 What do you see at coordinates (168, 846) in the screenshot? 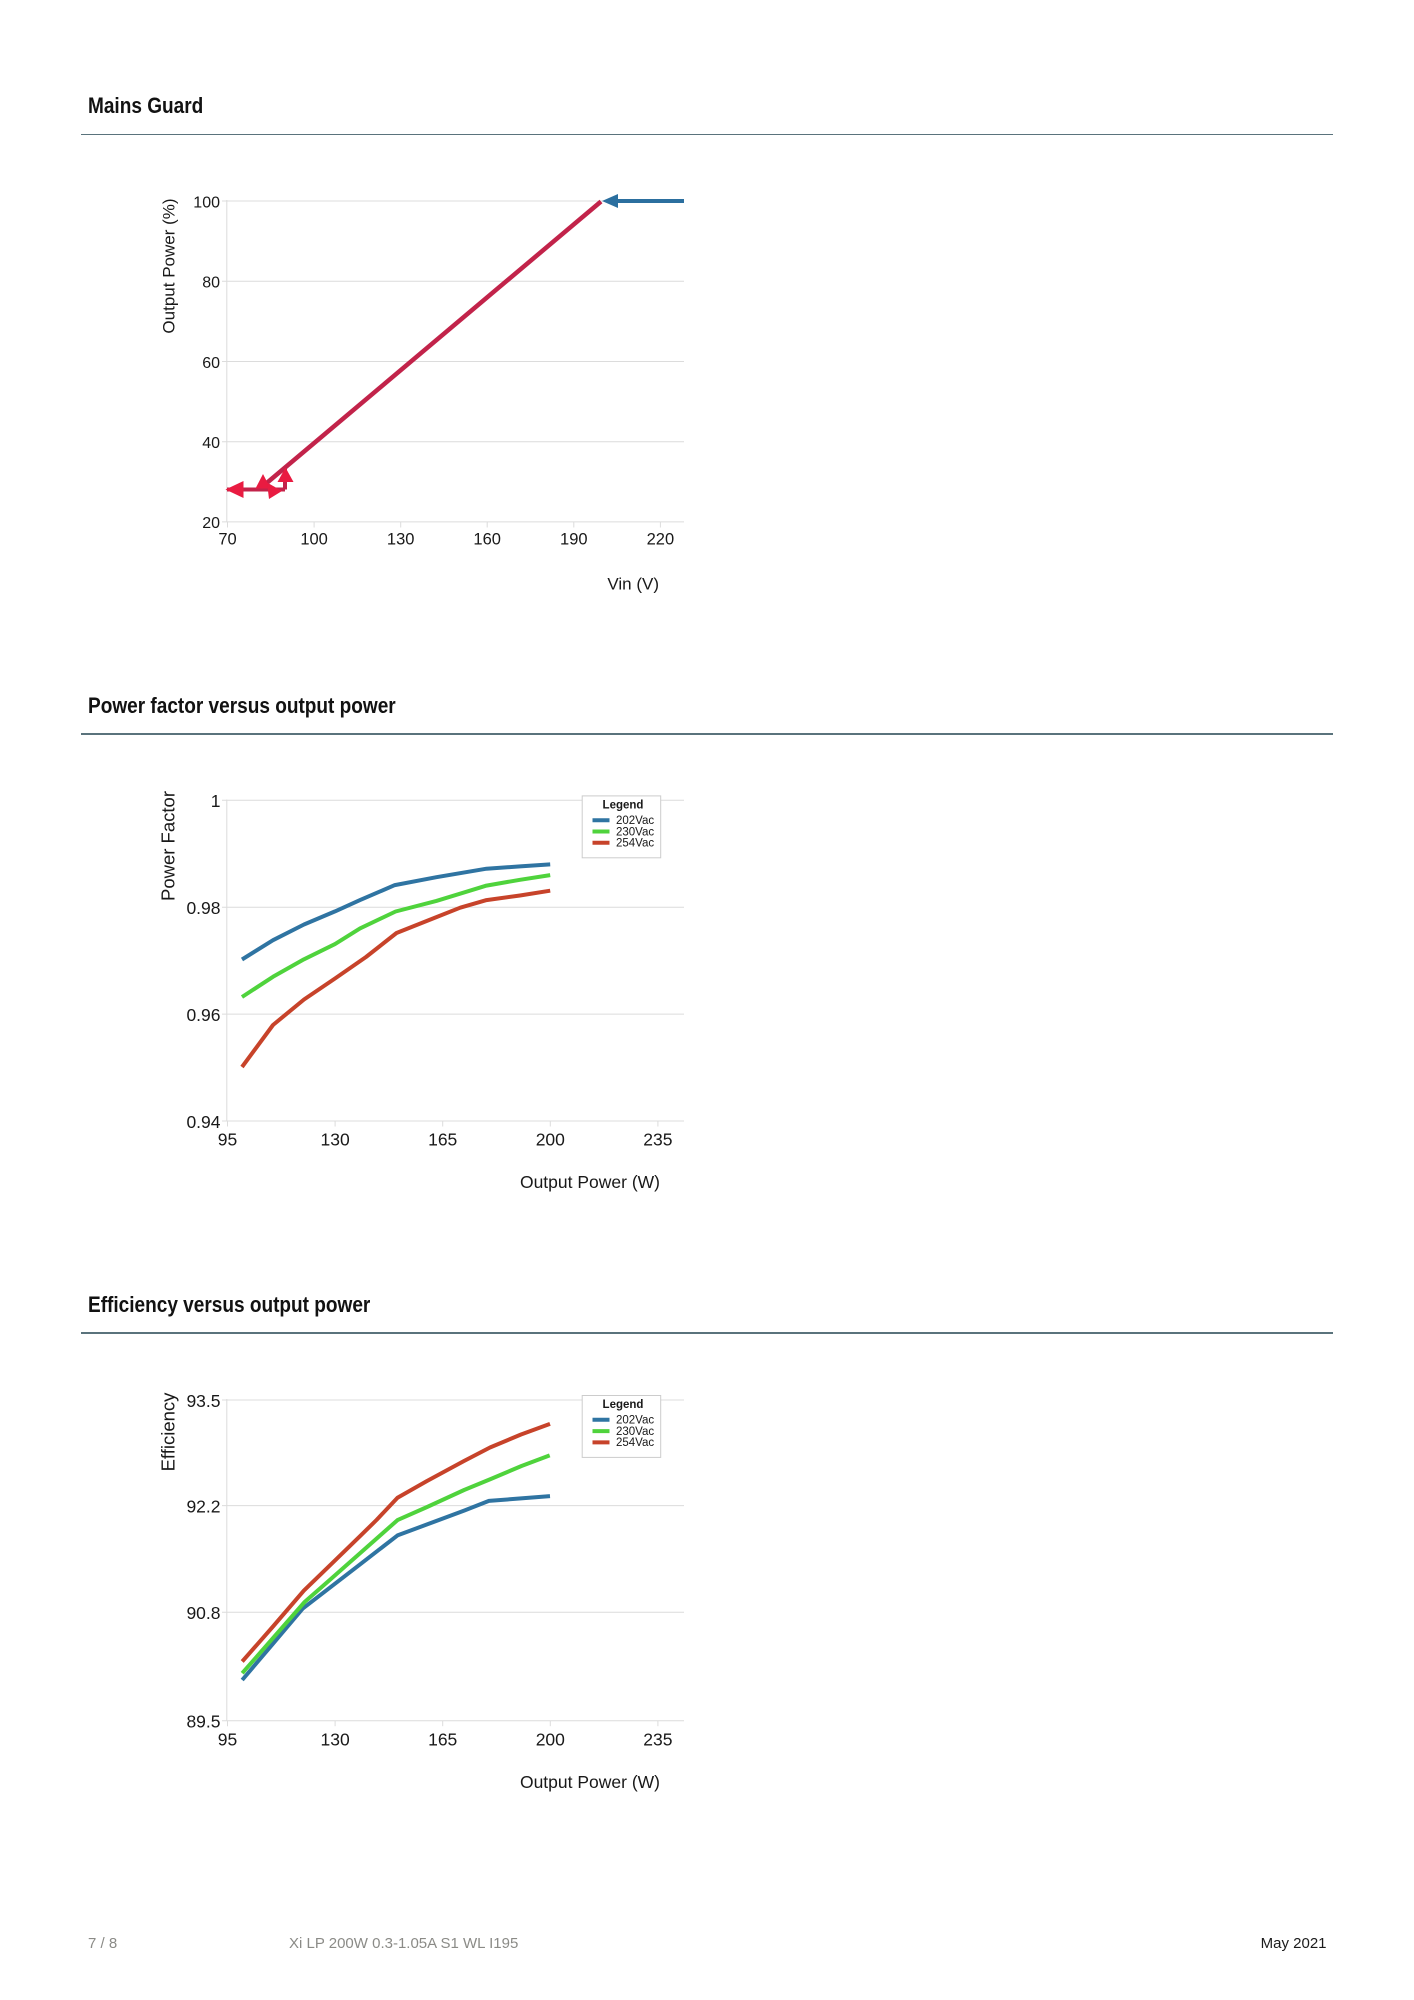
I see `svg-text: Power Factor` at bounding box center [168, 846].